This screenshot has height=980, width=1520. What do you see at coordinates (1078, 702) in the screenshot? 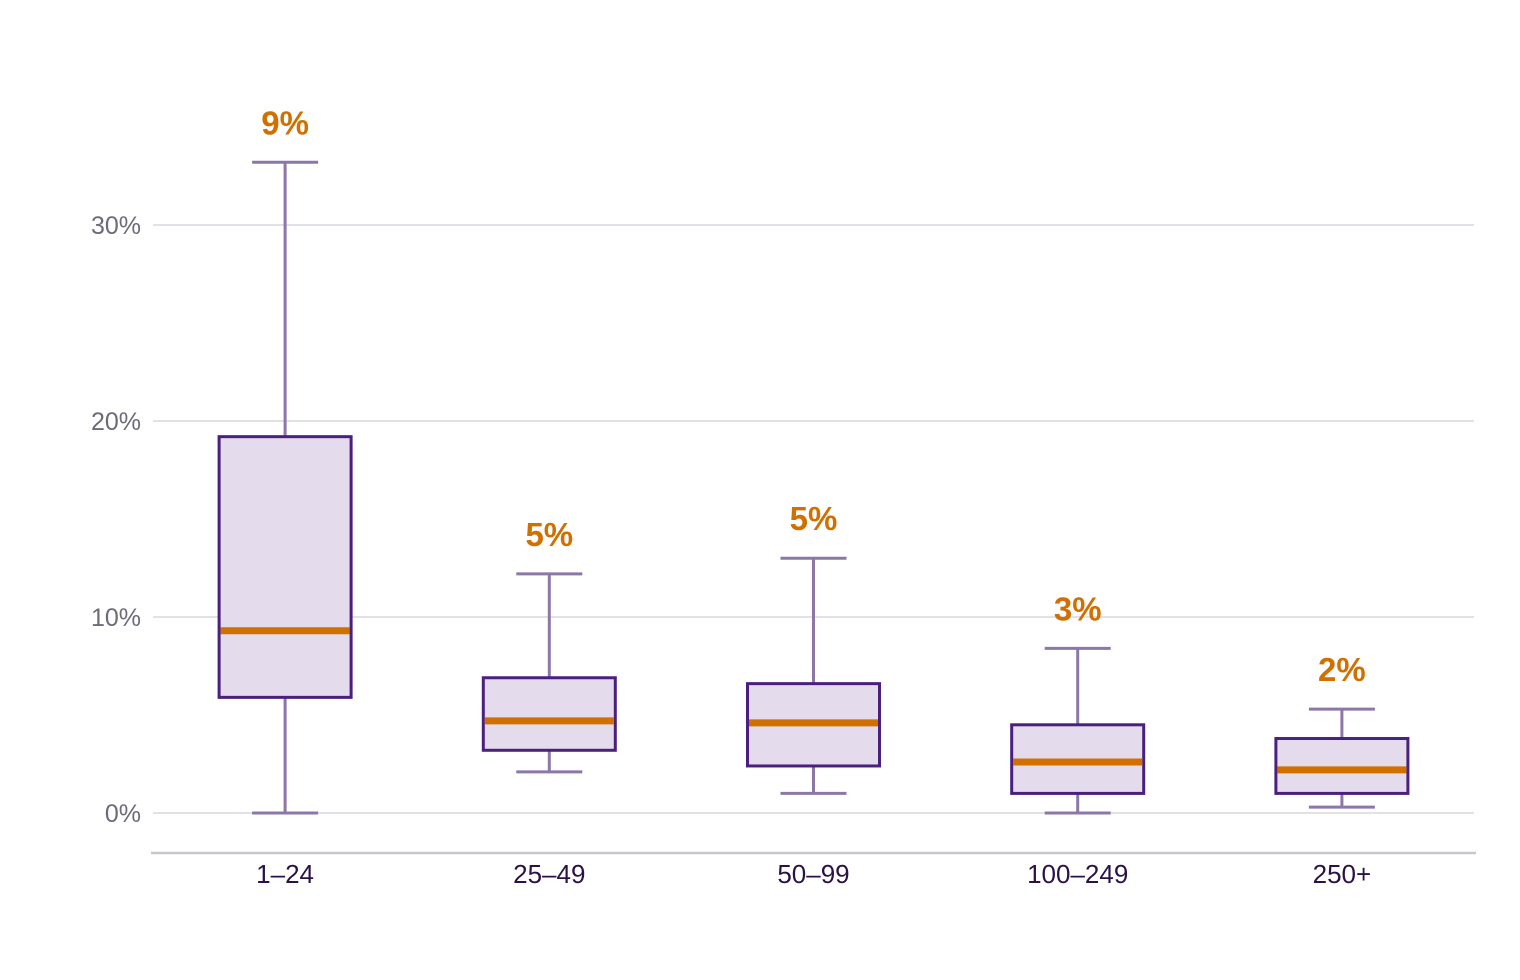
I see `box-group: 3%` at bounding box center [1078, 702].